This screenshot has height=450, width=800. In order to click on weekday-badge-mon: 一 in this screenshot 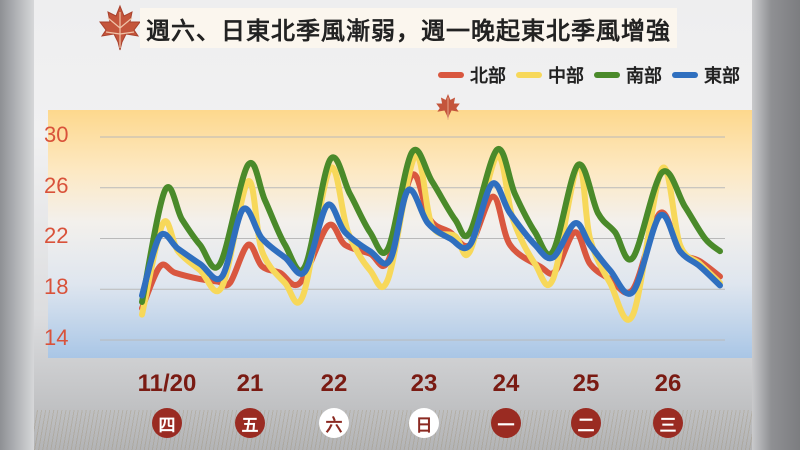, I will do `click(506, 423)`.